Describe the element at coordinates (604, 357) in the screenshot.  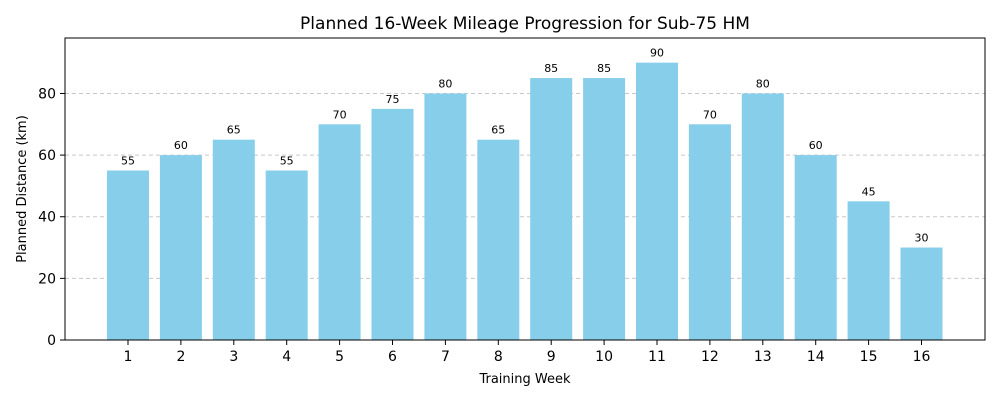
I see `x-tick-label: 10` at that location.